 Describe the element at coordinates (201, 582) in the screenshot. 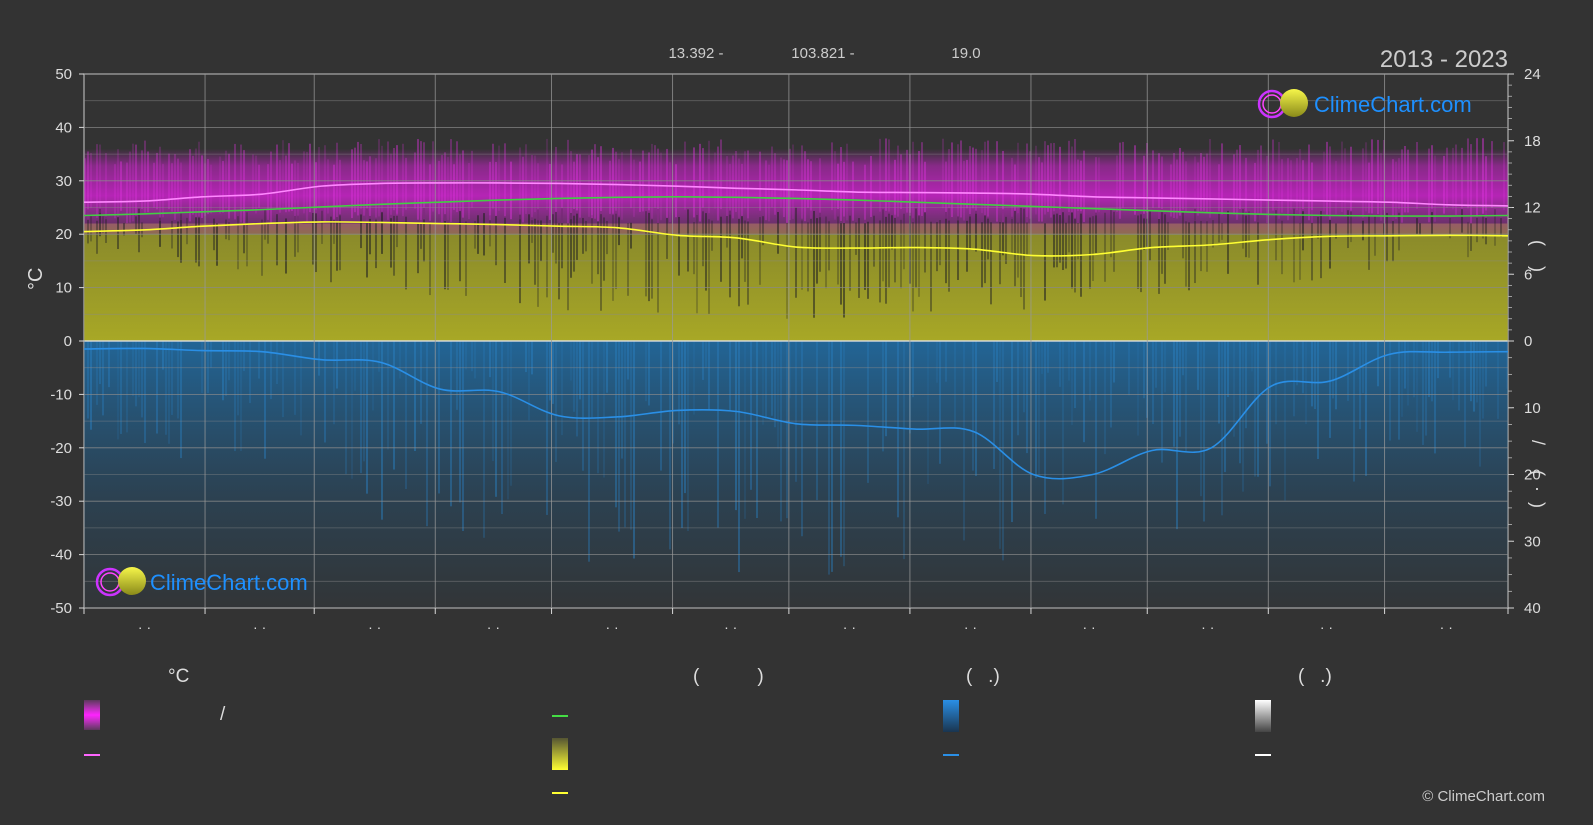

I see `logo-bottom: ClimeChart.com` at that location.